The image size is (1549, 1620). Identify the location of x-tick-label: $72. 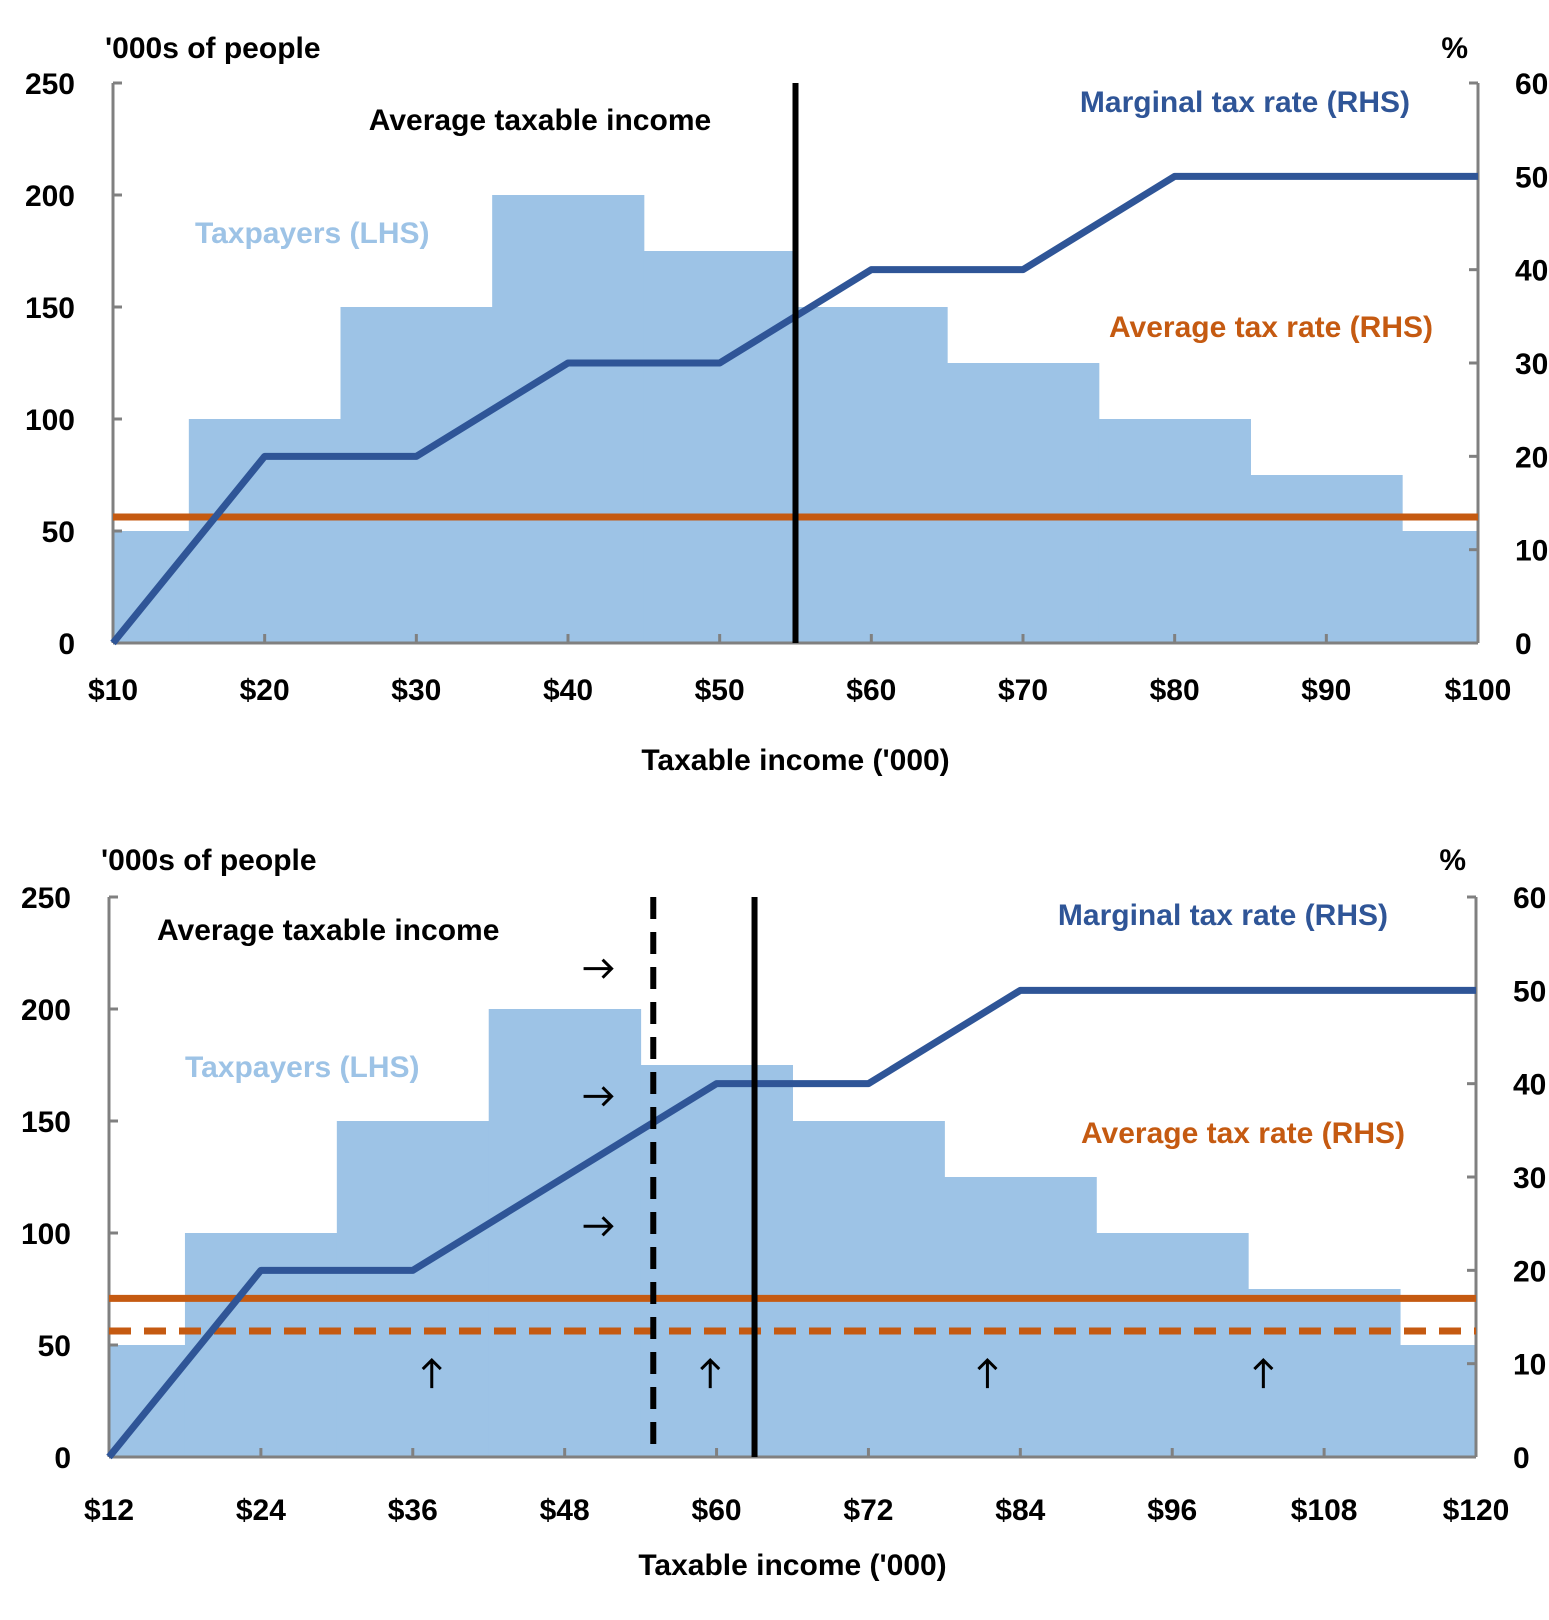
(868, 1510).